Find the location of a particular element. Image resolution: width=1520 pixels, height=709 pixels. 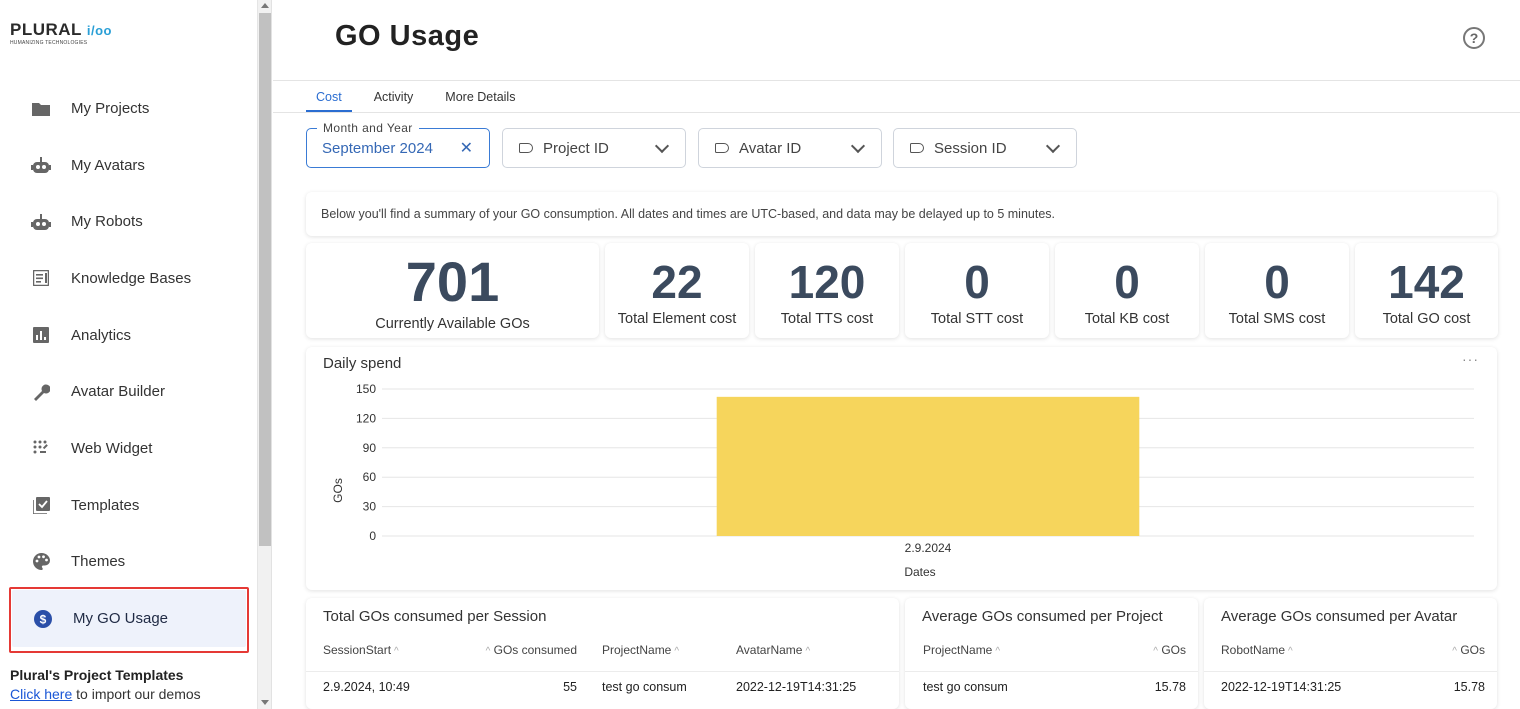

sidebar-item-templates: Templates is located at coordinates (129, 505).